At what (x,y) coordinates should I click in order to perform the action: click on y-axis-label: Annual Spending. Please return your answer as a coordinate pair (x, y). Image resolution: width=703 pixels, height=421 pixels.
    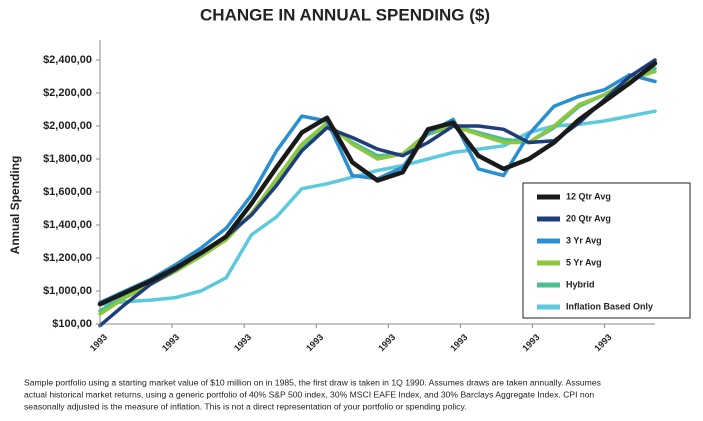
    Looking at the image, I should click on (15, 205).